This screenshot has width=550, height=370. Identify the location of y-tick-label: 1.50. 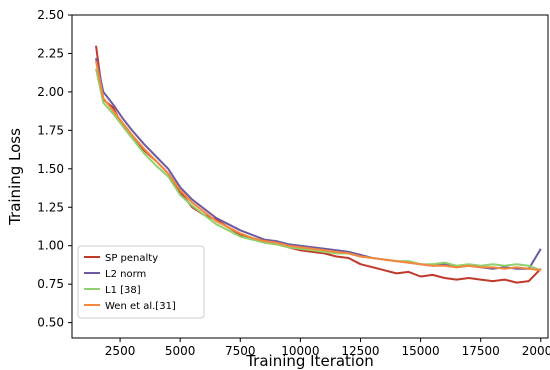
(50, 169).